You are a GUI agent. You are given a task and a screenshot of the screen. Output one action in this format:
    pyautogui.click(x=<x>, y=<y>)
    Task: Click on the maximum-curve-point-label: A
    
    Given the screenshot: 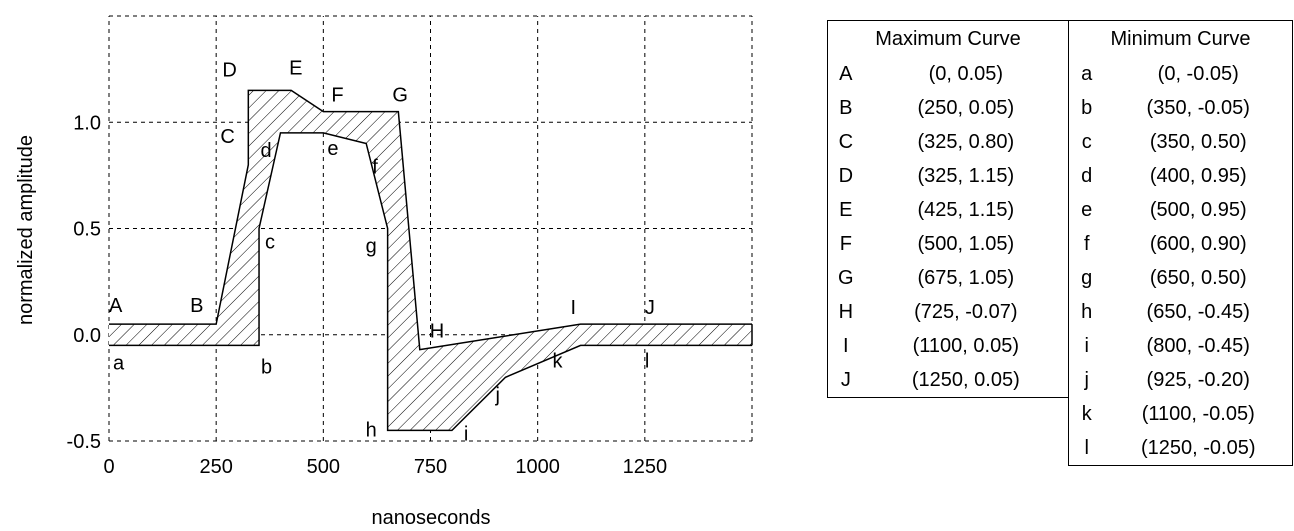 What is the action you would take?
    pyautogui.click(x=116, y=306)
    